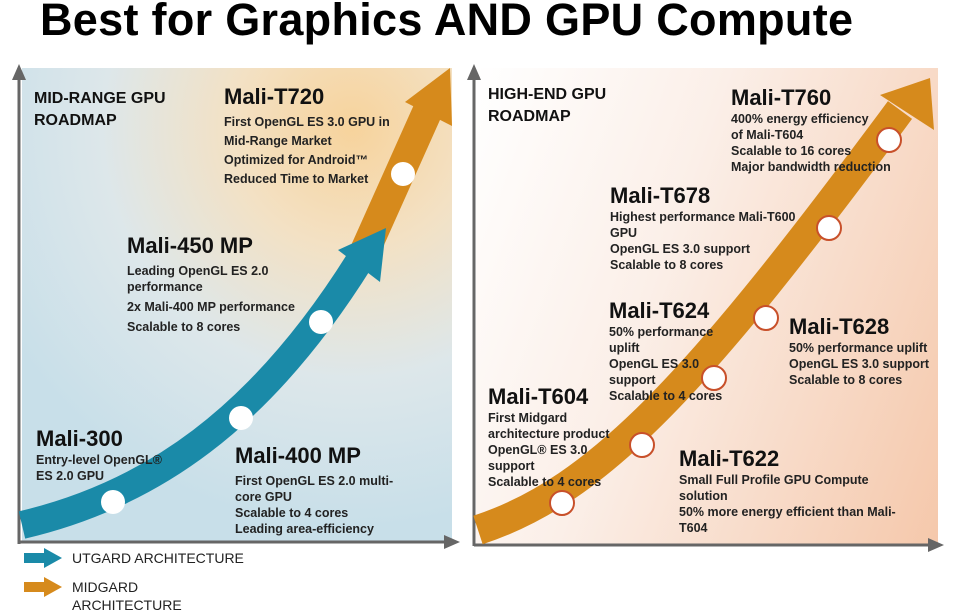 Image resolution: width=960 pixels, height=614 pixels. I want to click on legend-midgard: MIDGARD ARCHITECTURE, so click(127, 596).